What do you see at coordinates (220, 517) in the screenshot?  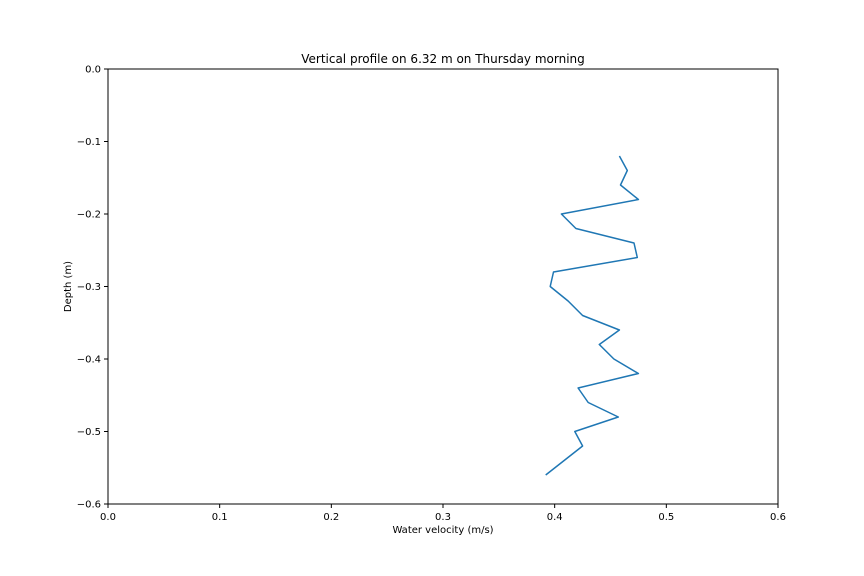 I see `x-tick-label: 0.1` at bounding box center [220, 517].